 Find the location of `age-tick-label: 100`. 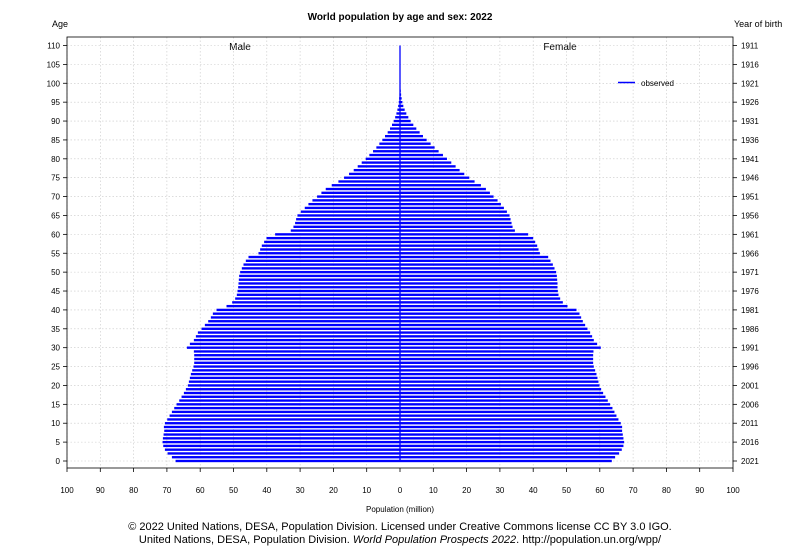

age-tick-label: 100 is located at coordinates (54, 83).